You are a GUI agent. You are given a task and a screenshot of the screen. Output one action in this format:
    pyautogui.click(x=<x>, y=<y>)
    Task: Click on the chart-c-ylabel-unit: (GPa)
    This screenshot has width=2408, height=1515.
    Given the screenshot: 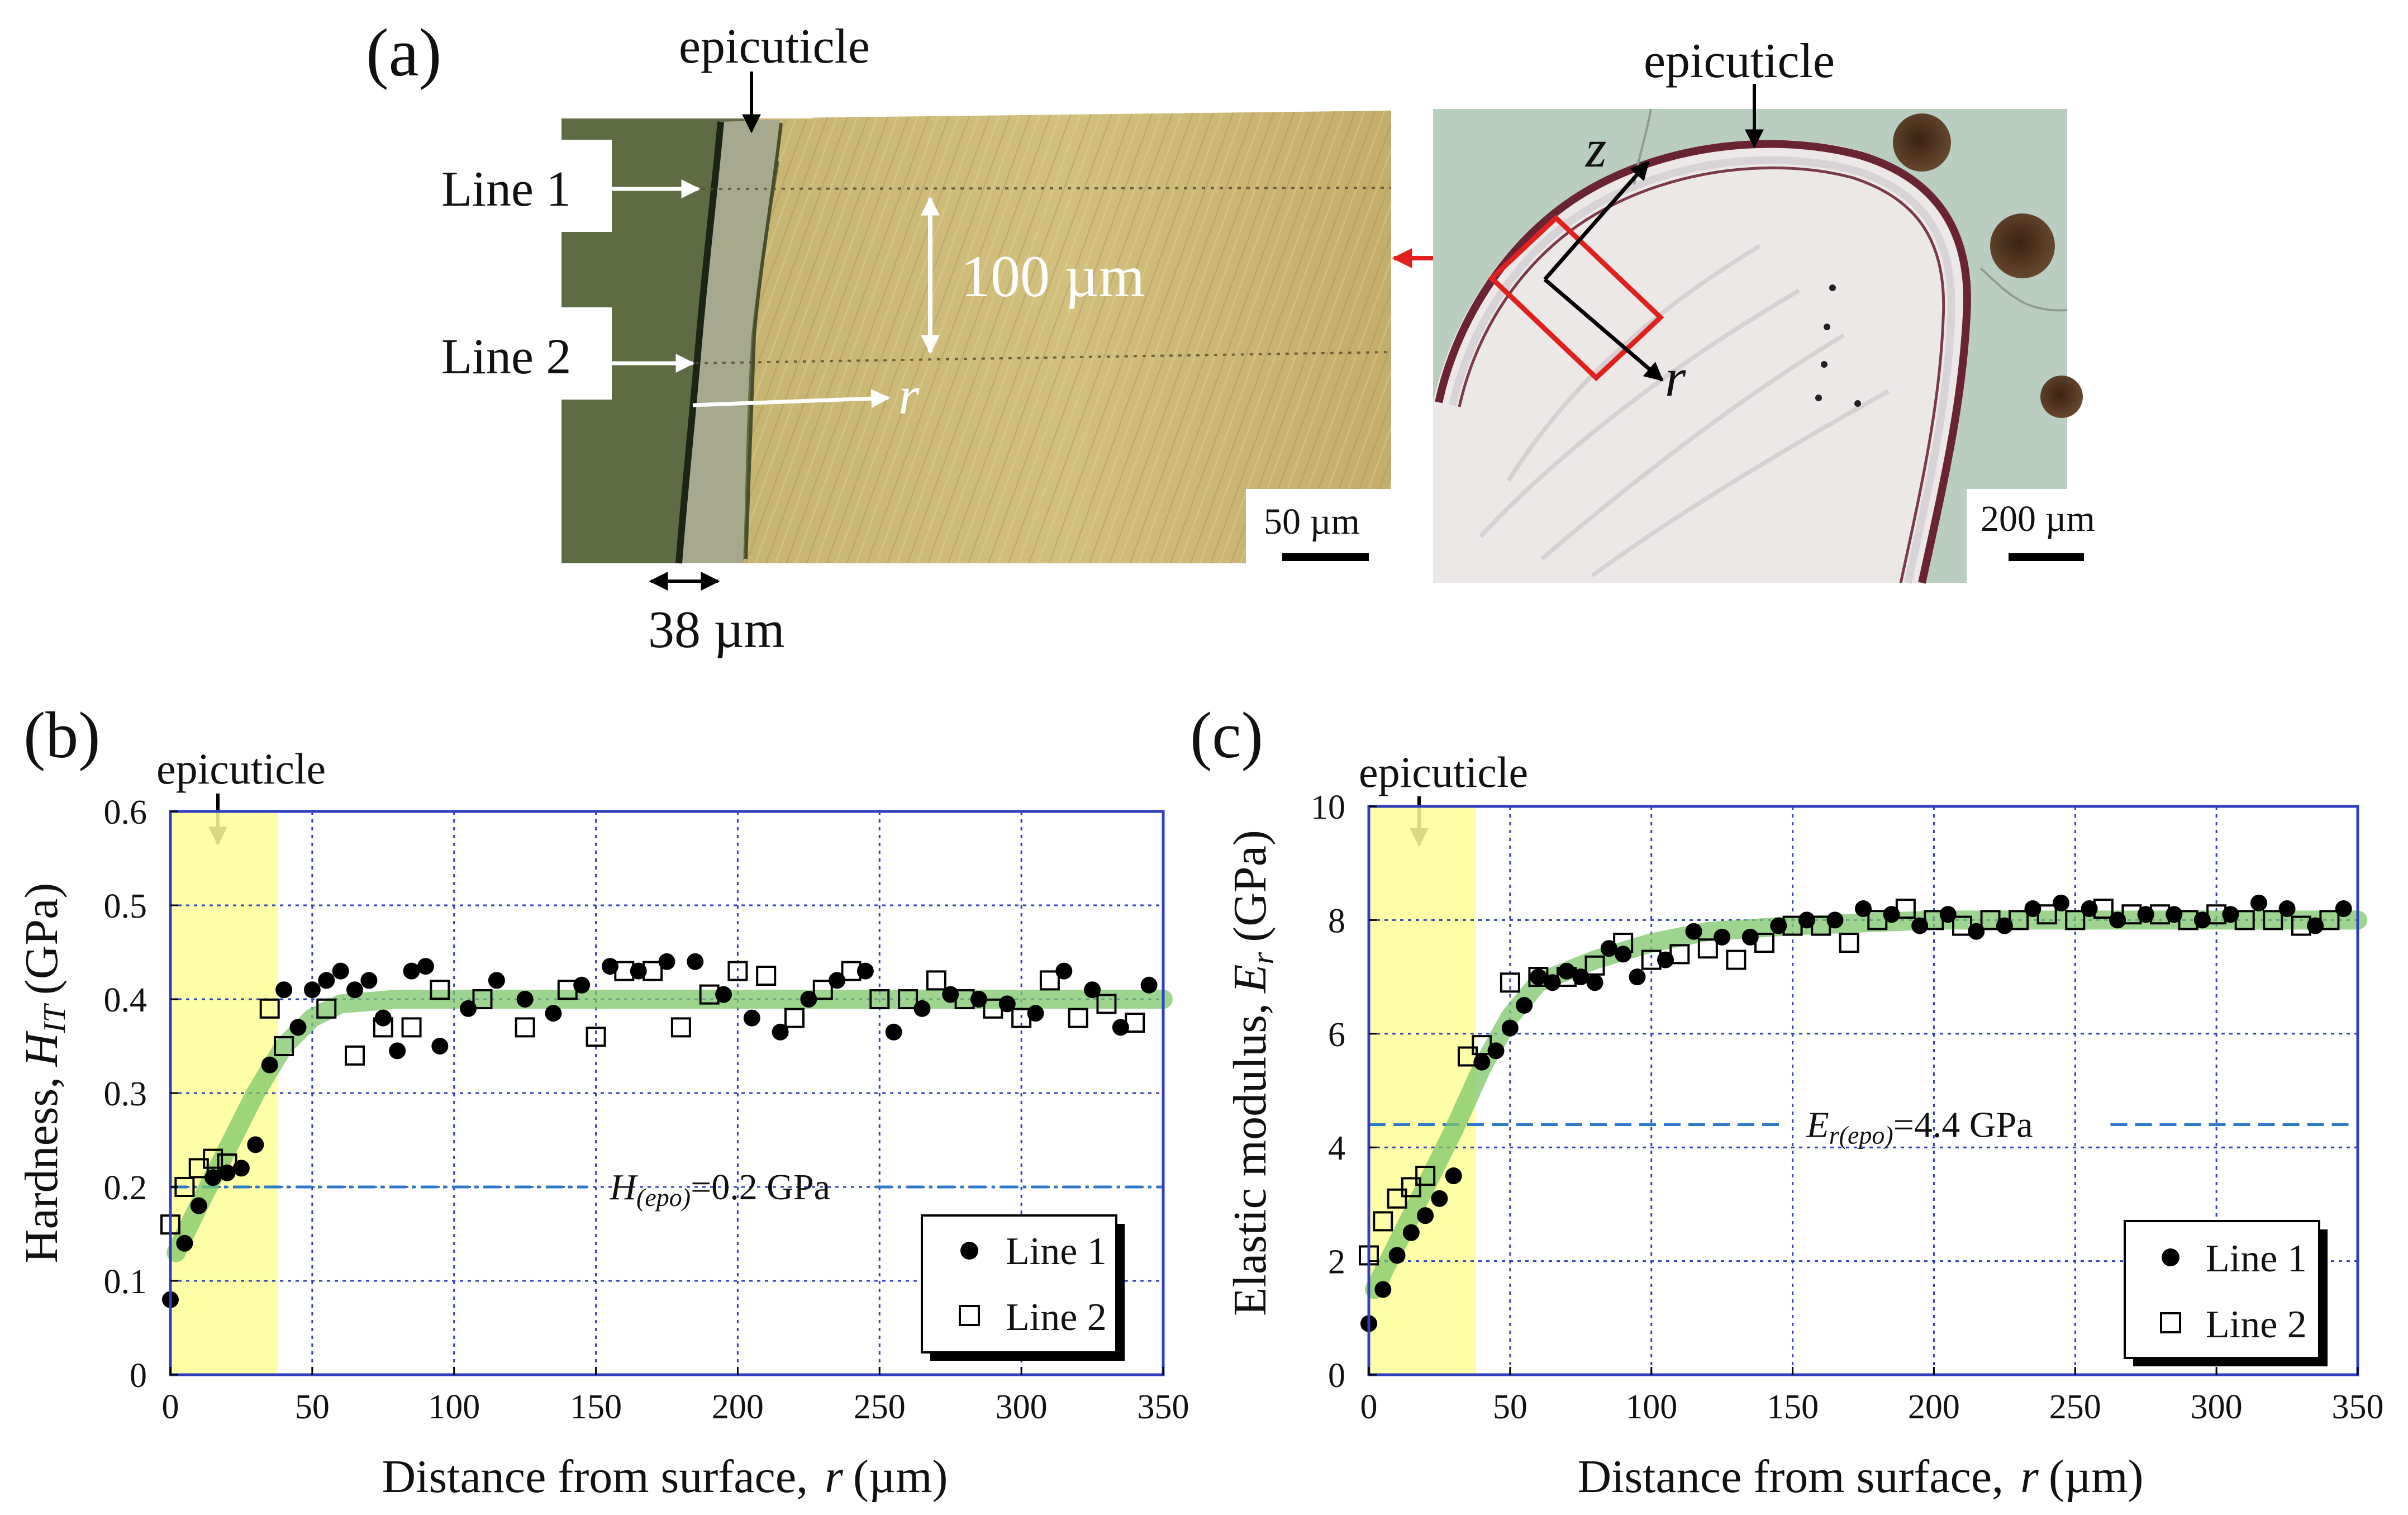 What is the action you would take?
    pyautogui.click(x=1250, y=886)
    